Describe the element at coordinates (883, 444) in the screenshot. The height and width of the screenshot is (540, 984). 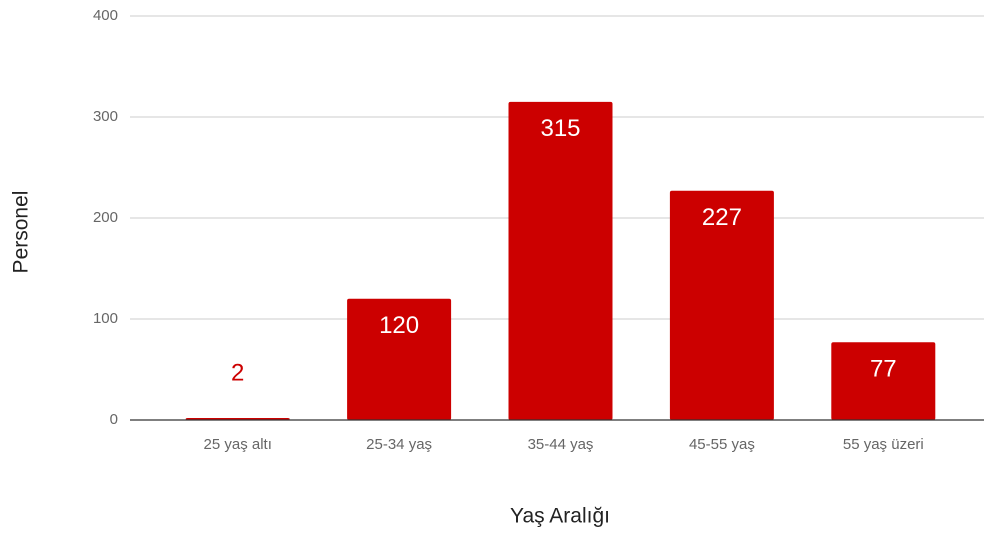
I see `x-tick-label: 55 yaş üzeri` at that location.